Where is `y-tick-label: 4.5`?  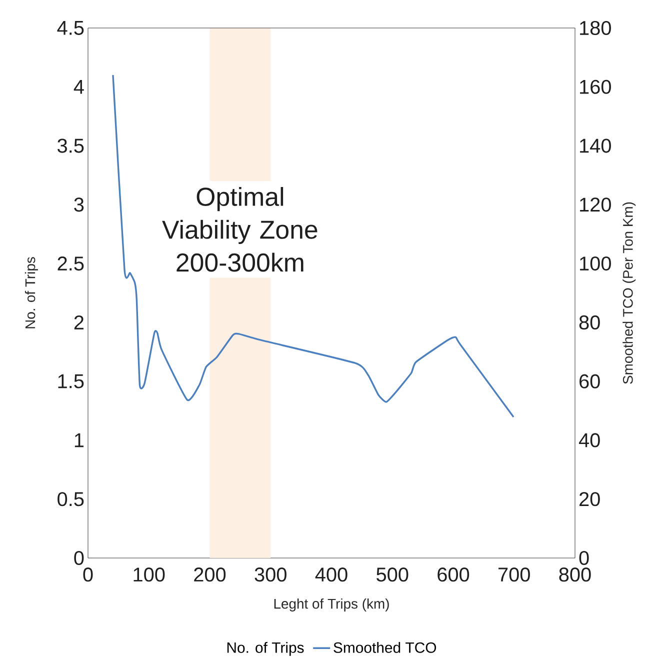
y-tick-label: 4.5 is located at coordinates (70, 28).